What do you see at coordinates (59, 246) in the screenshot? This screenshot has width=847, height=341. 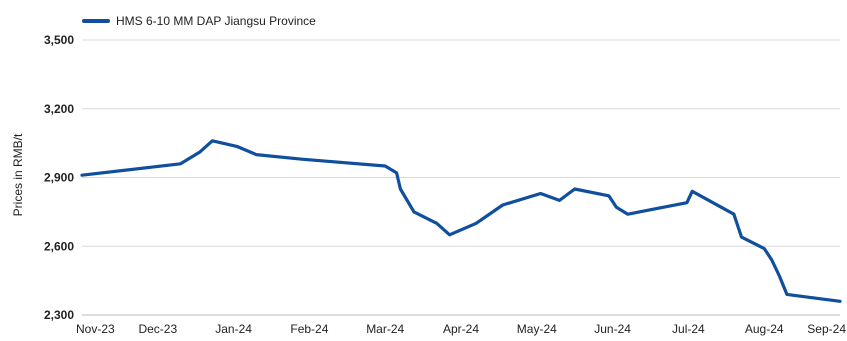 I see `y-tick-label: 2,600` at bounding box center [59, 246].